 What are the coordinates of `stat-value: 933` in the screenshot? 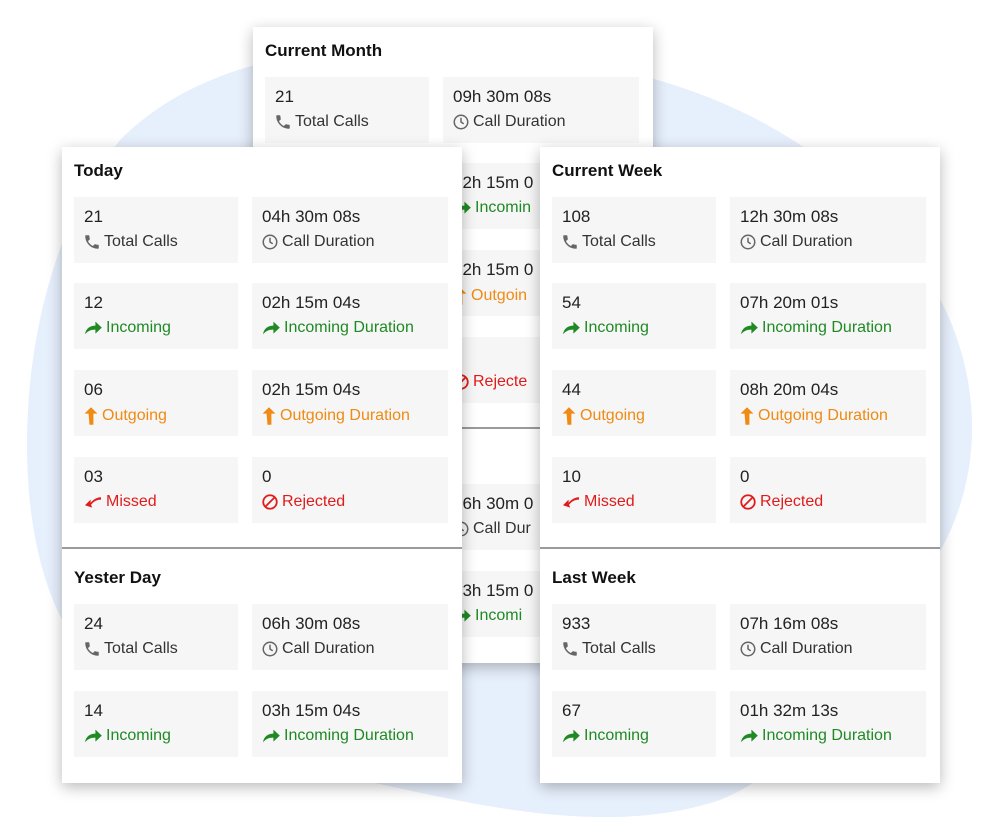 It's located at (576, 623).